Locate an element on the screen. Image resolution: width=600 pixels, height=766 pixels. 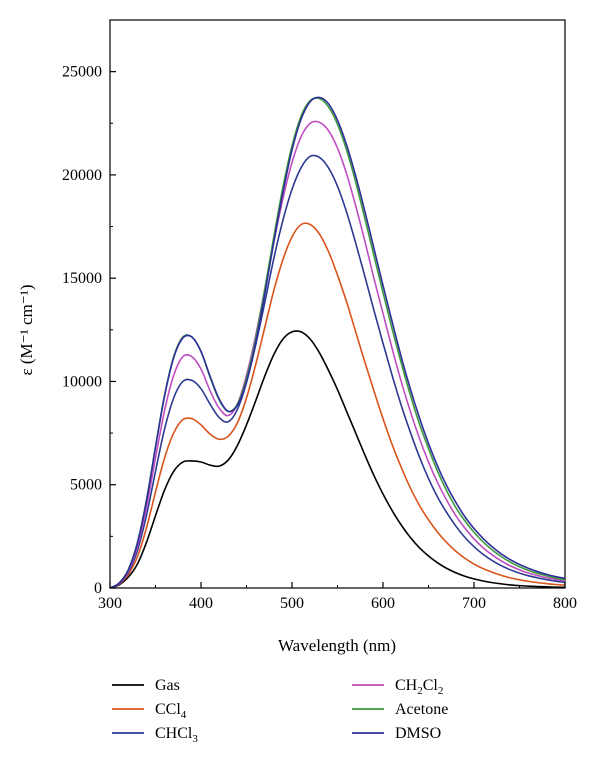
legend-item: CHCl3 is located at coordinates (155, 735).